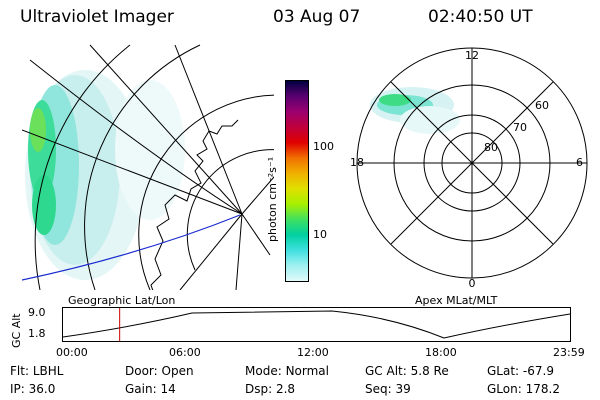  What do you see at coordinates (491, 147) in the screenshot?
I see `mlat-label-80: 80` at bounding box center [491, 147].